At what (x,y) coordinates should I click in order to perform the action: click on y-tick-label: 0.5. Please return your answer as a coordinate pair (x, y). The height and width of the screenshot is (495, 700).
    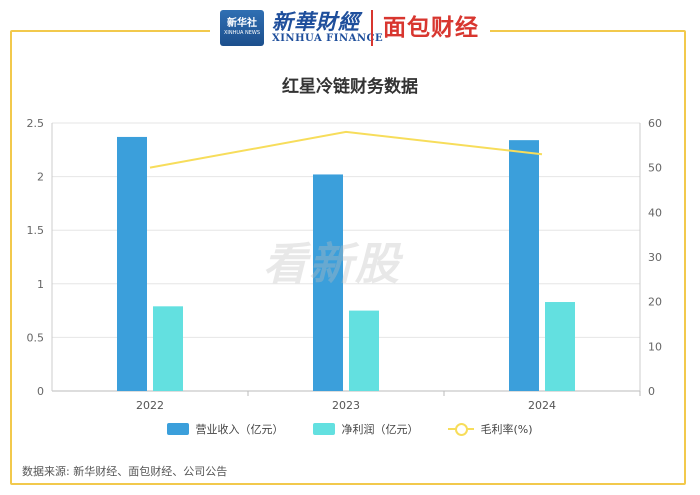
    Looking at the image, I should click on (36, 337).